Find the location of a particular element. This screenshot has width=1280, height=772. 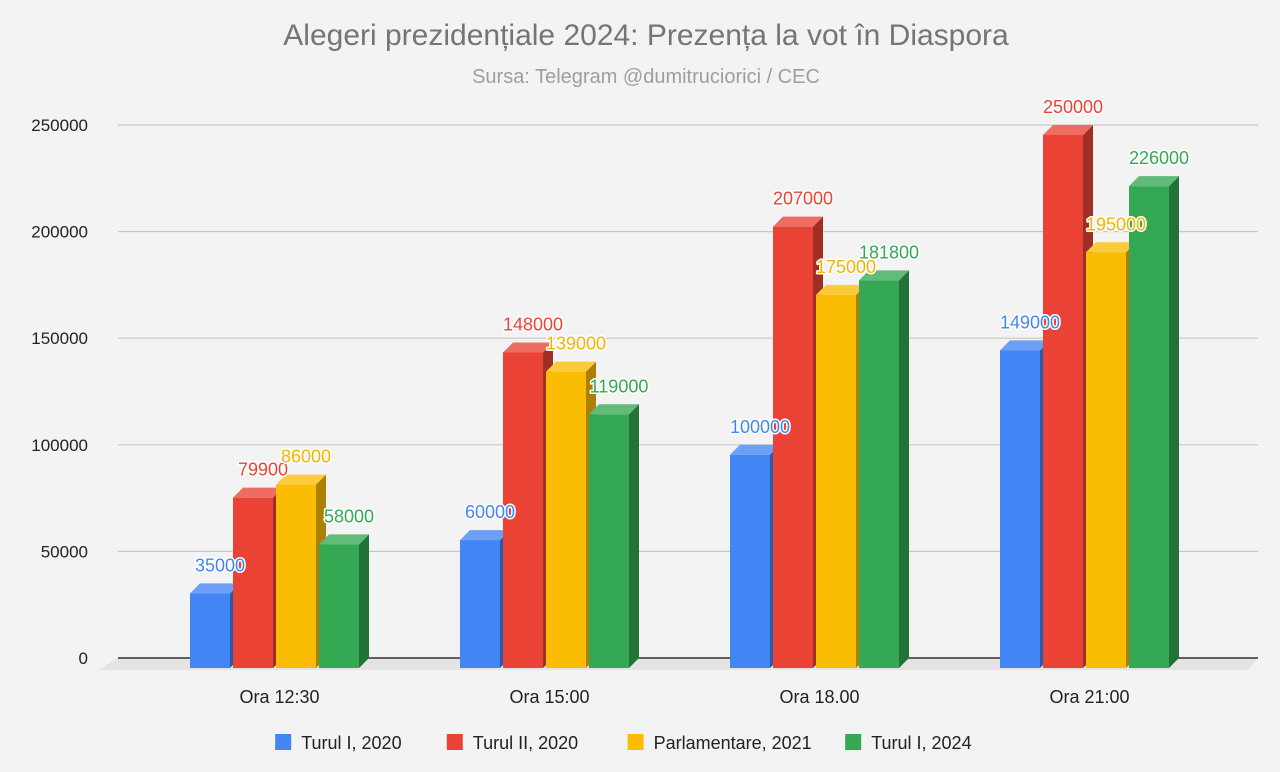

y-tick-label: 0 is located at coordinates (83, 658).